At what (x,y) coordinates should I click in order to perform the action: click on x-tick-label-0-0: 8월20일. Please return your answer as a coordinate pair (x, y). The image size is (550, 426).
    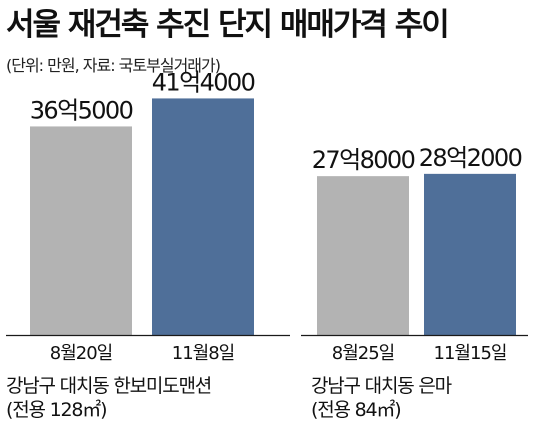
    Looking at the image, I should click on (81, 353).